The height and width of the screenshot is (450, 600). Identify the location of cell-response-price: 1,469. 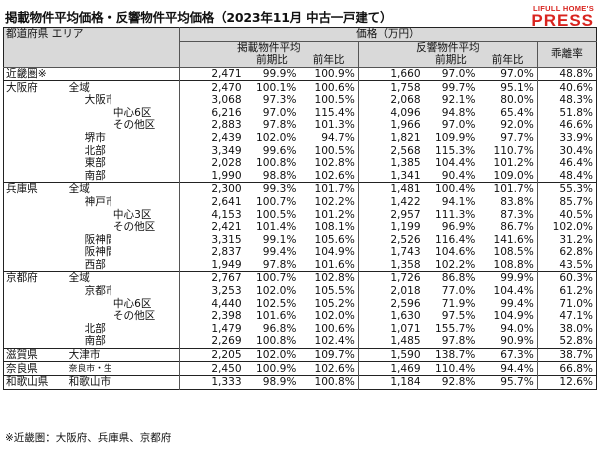
(390, 368).